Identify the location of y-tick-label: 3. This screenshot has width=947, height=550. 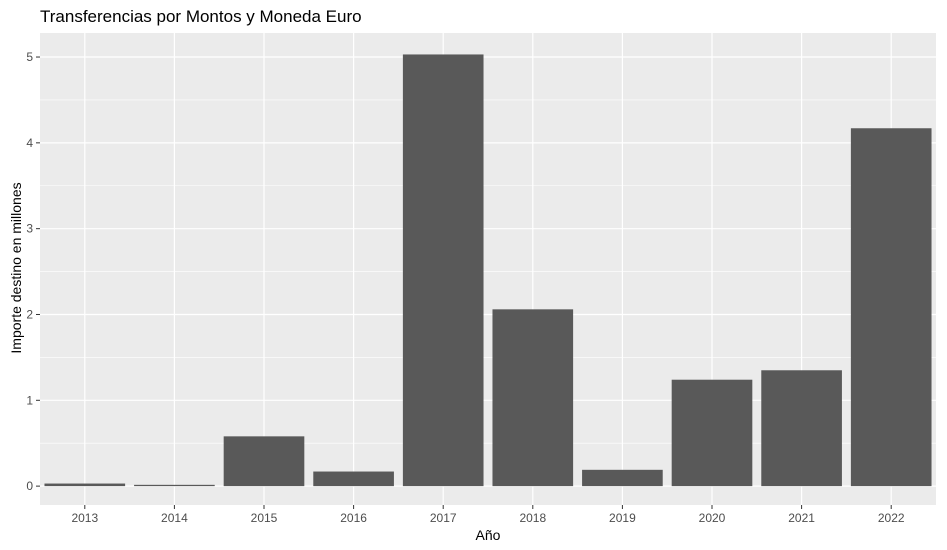
(29, 229).